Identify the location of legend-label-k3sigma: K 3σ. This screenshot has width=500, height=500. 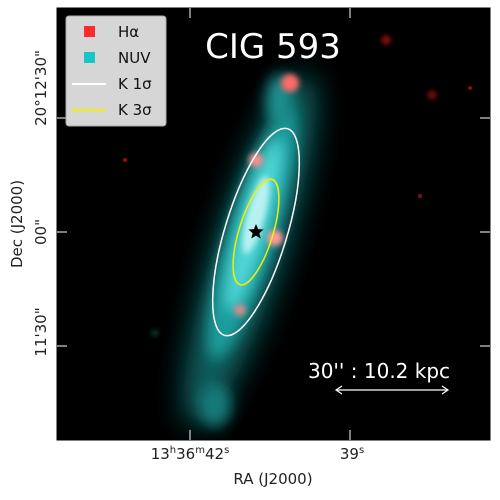
(135, 110).